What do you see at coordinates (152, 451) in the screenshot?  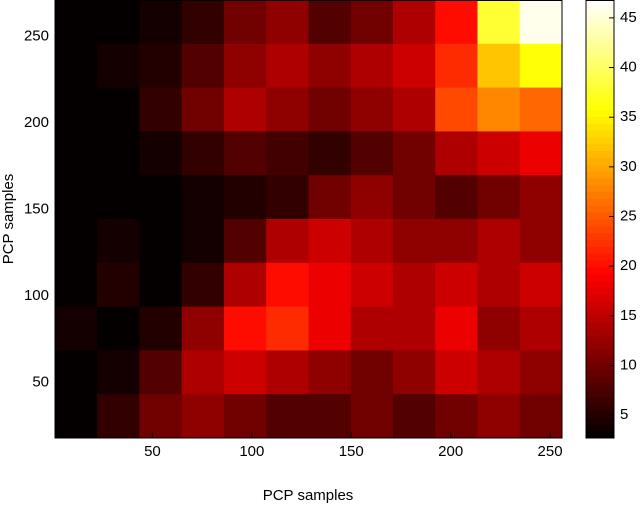 I see `x-tick-label: 50` at bounding box center [152, 451].